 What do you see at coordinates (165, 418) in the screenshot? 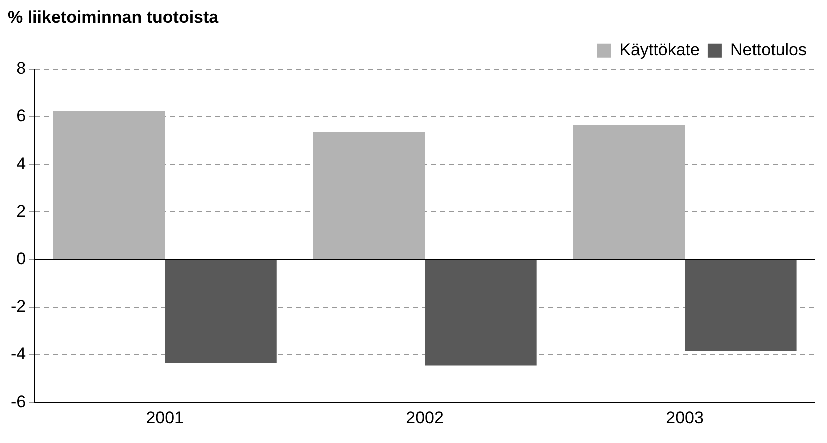
I see `x-tick-label: 2001` at bounding box center [165, 418].